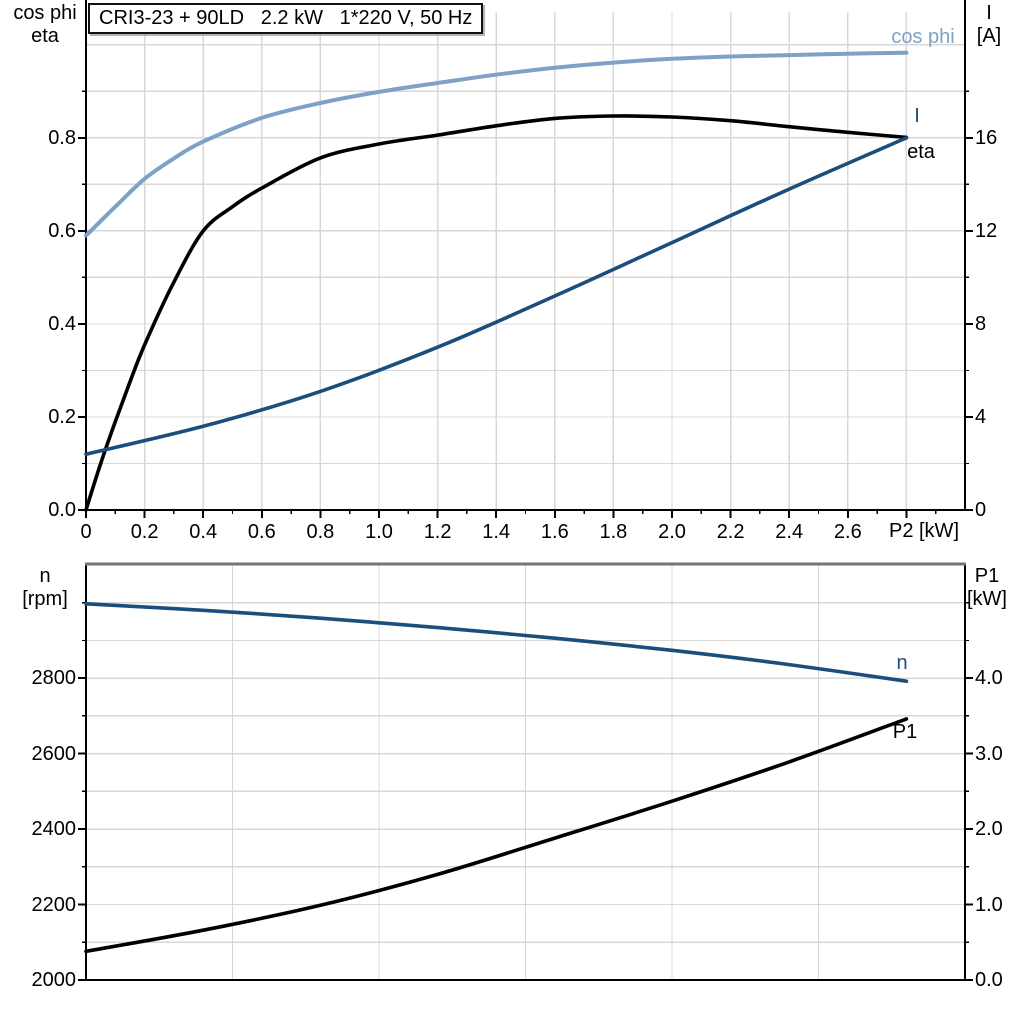 The width and height of the screenshot is (1024, 1024). I want to click on axis-title-line: P1, so click(987, 576).